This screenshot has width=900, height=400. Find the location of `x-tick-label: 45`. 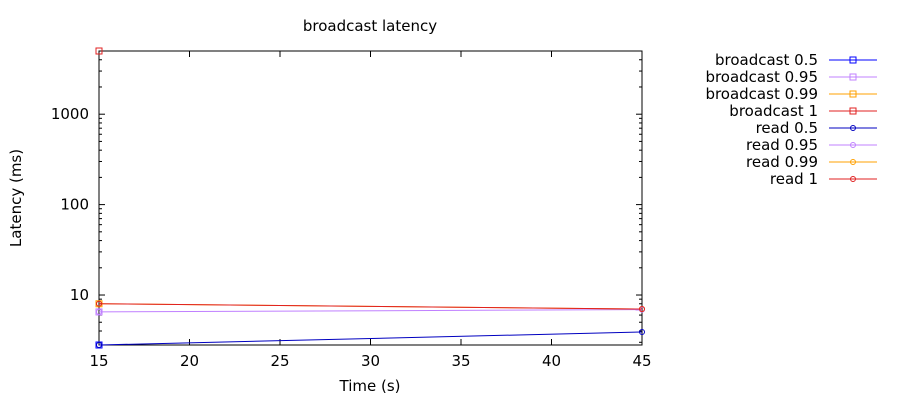

x-tick-label: 45 is located at coordinates (641, 361).